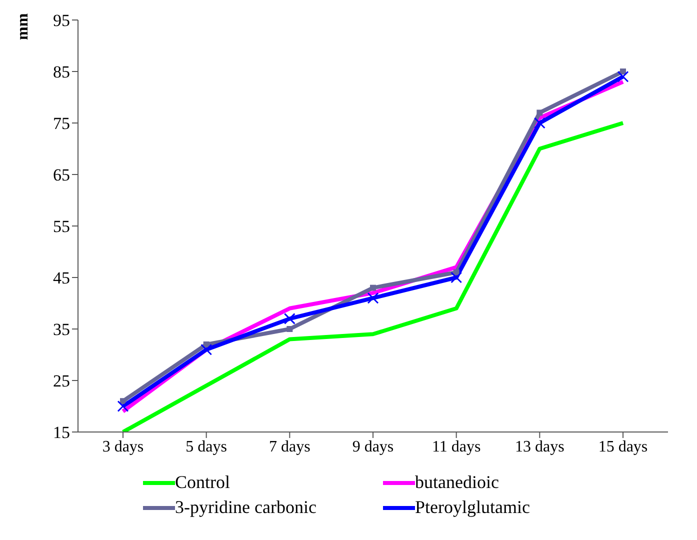 The width and height of the screenshot is (697, 540). I want to click on y-tick-label: 85, so click(61, 72).